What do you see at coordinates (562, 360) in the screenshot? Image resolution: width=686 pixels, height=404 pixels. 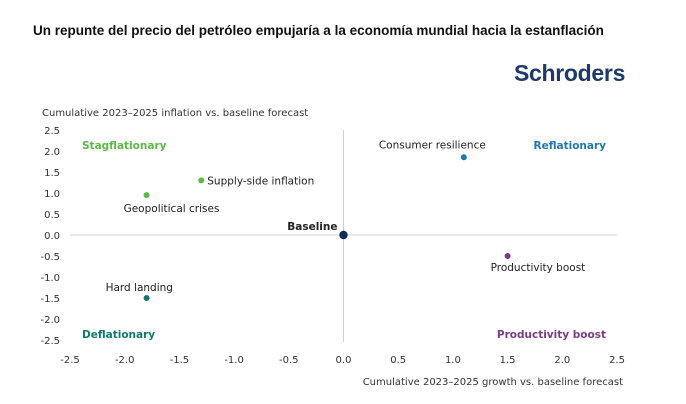 I see `x-tick-label: 2.0` at bounding box center [562, 360].